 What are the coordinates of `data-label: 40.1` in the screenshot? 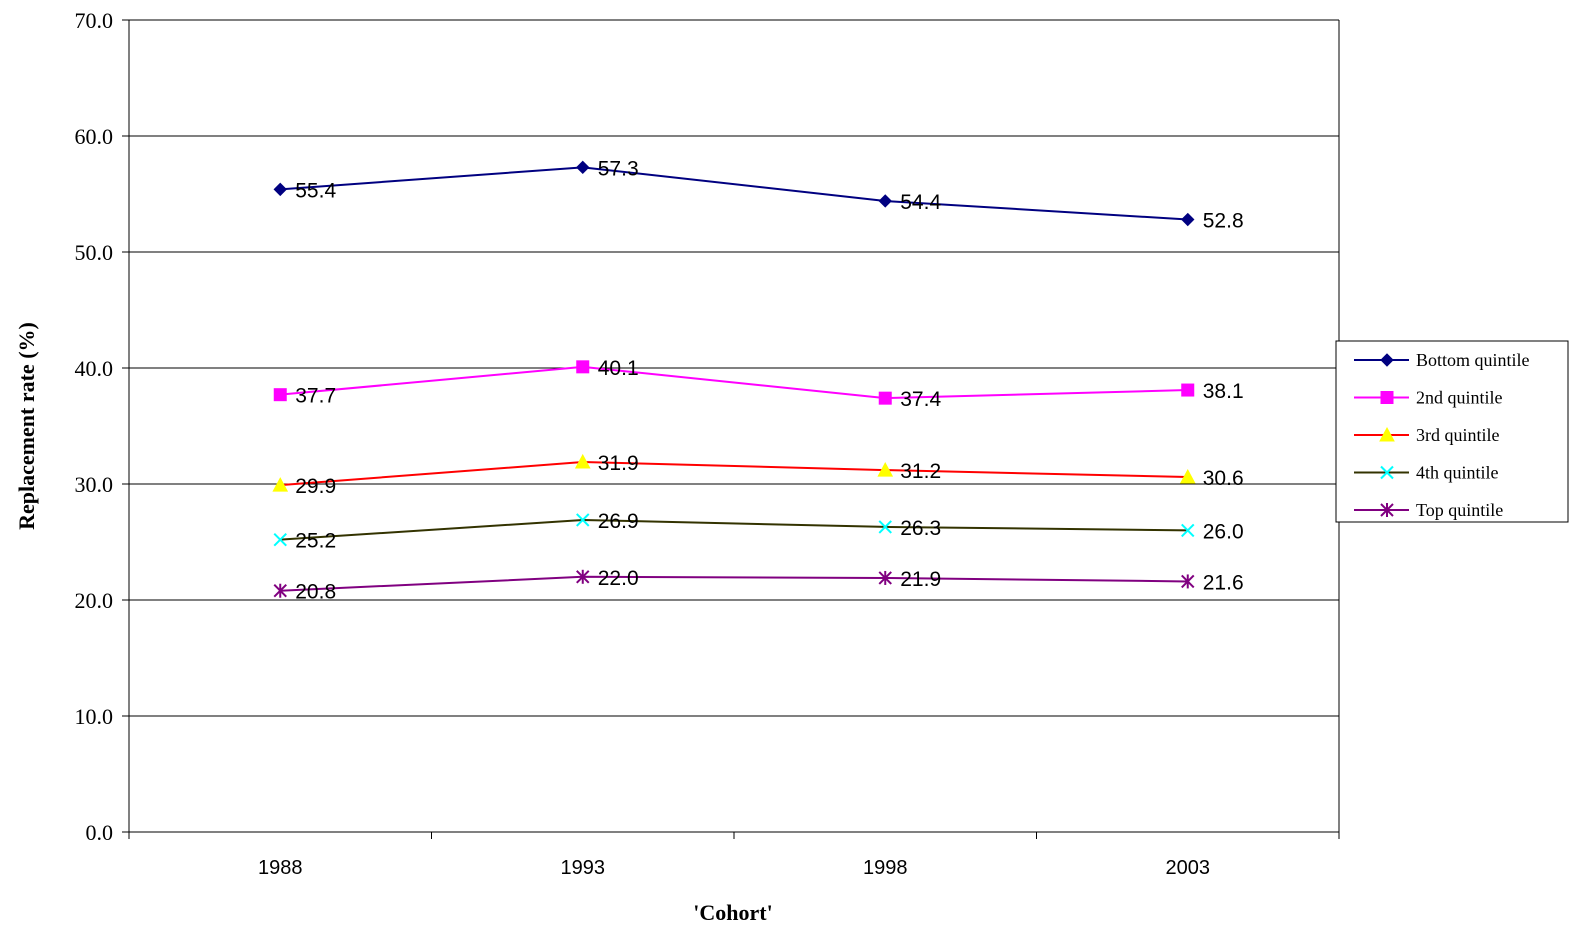 It's located at (618, 368).